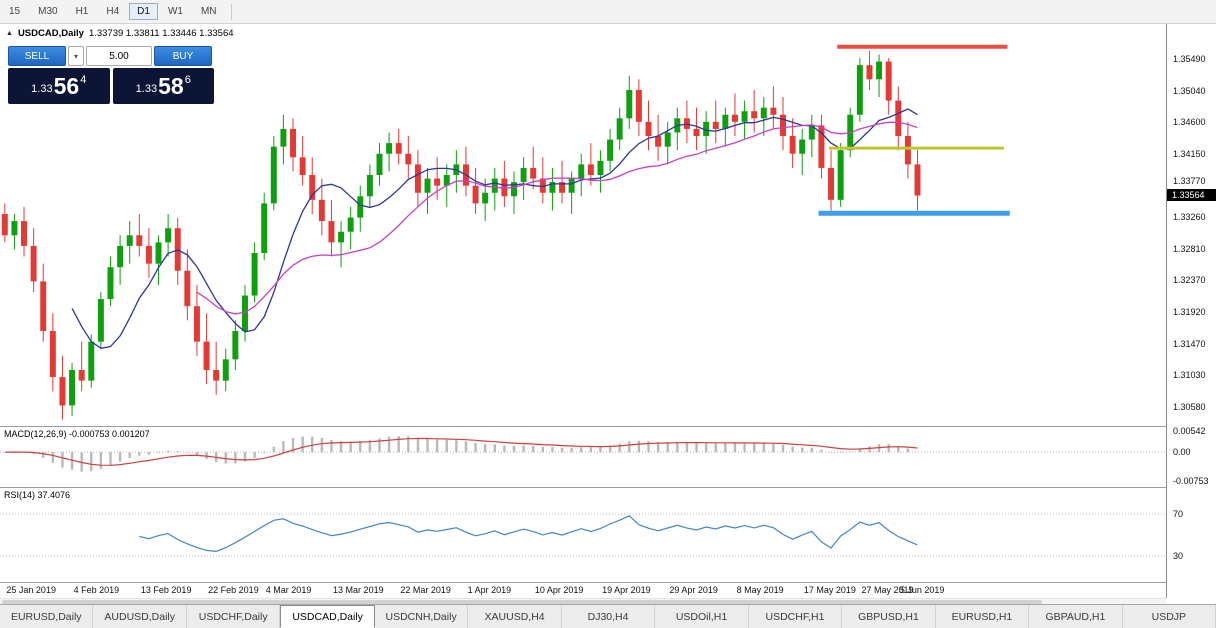 This screenshot has width=1216, height=628. Describe the element at coordinates (425, 590) in the screenshot. I see `date-tick-label: 22 Mar 2019` at that location.